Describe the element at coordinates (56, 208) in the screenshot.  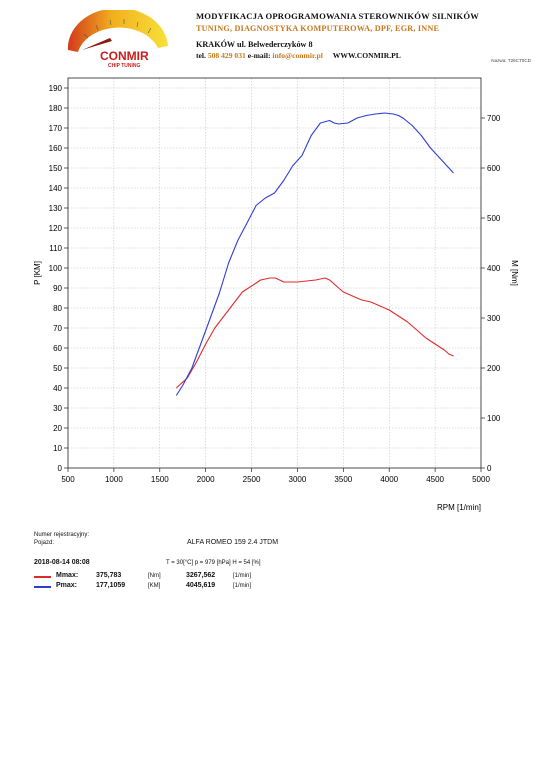
I see `y-left-tick-label: 130` at that location.